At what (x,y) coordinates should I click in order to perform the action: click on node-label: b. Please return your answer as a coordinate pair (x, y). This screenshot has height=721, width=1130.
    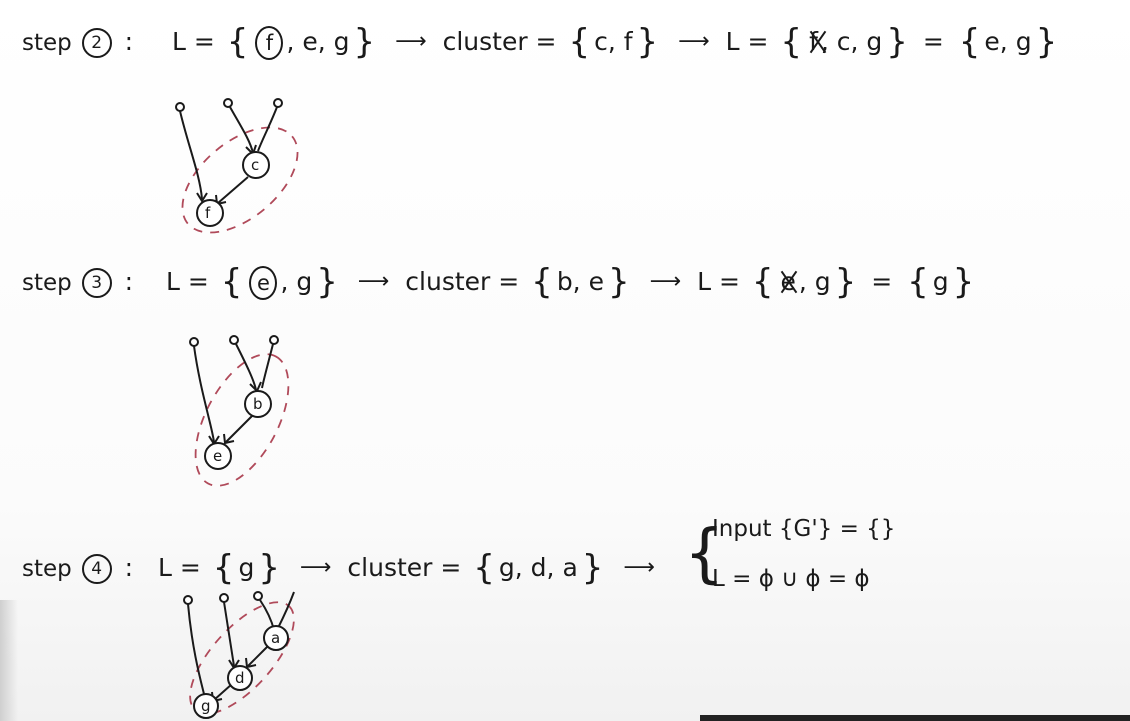
    Looking at the image, I should click on (258, 404).